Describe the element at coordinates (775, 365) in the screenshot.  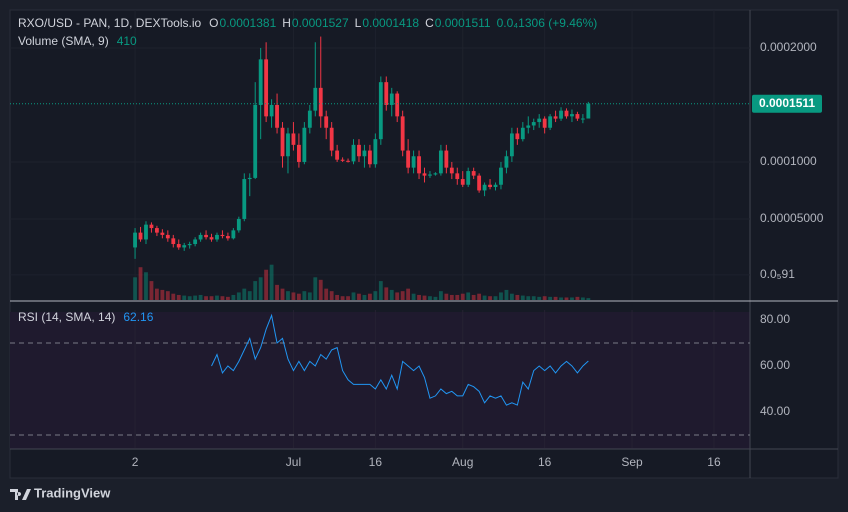
I see `rsi-tick-label: 60.00` at that location.